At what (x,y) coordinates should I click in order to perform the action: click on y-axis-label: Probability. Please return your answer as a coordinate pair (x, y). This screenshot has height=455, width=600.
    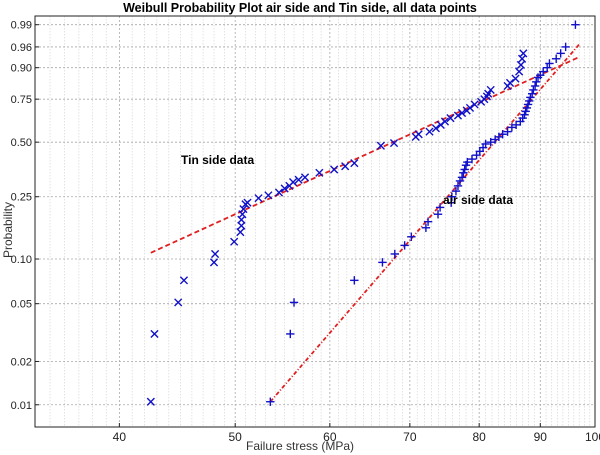
    Looking at the image, I should click on (8, 230).